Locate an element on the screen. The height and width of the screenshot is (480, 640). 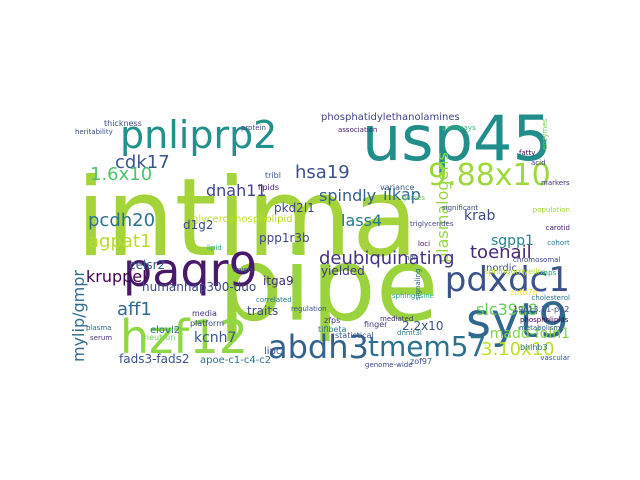
word-markers: markers is located at coordinates (555, 183).